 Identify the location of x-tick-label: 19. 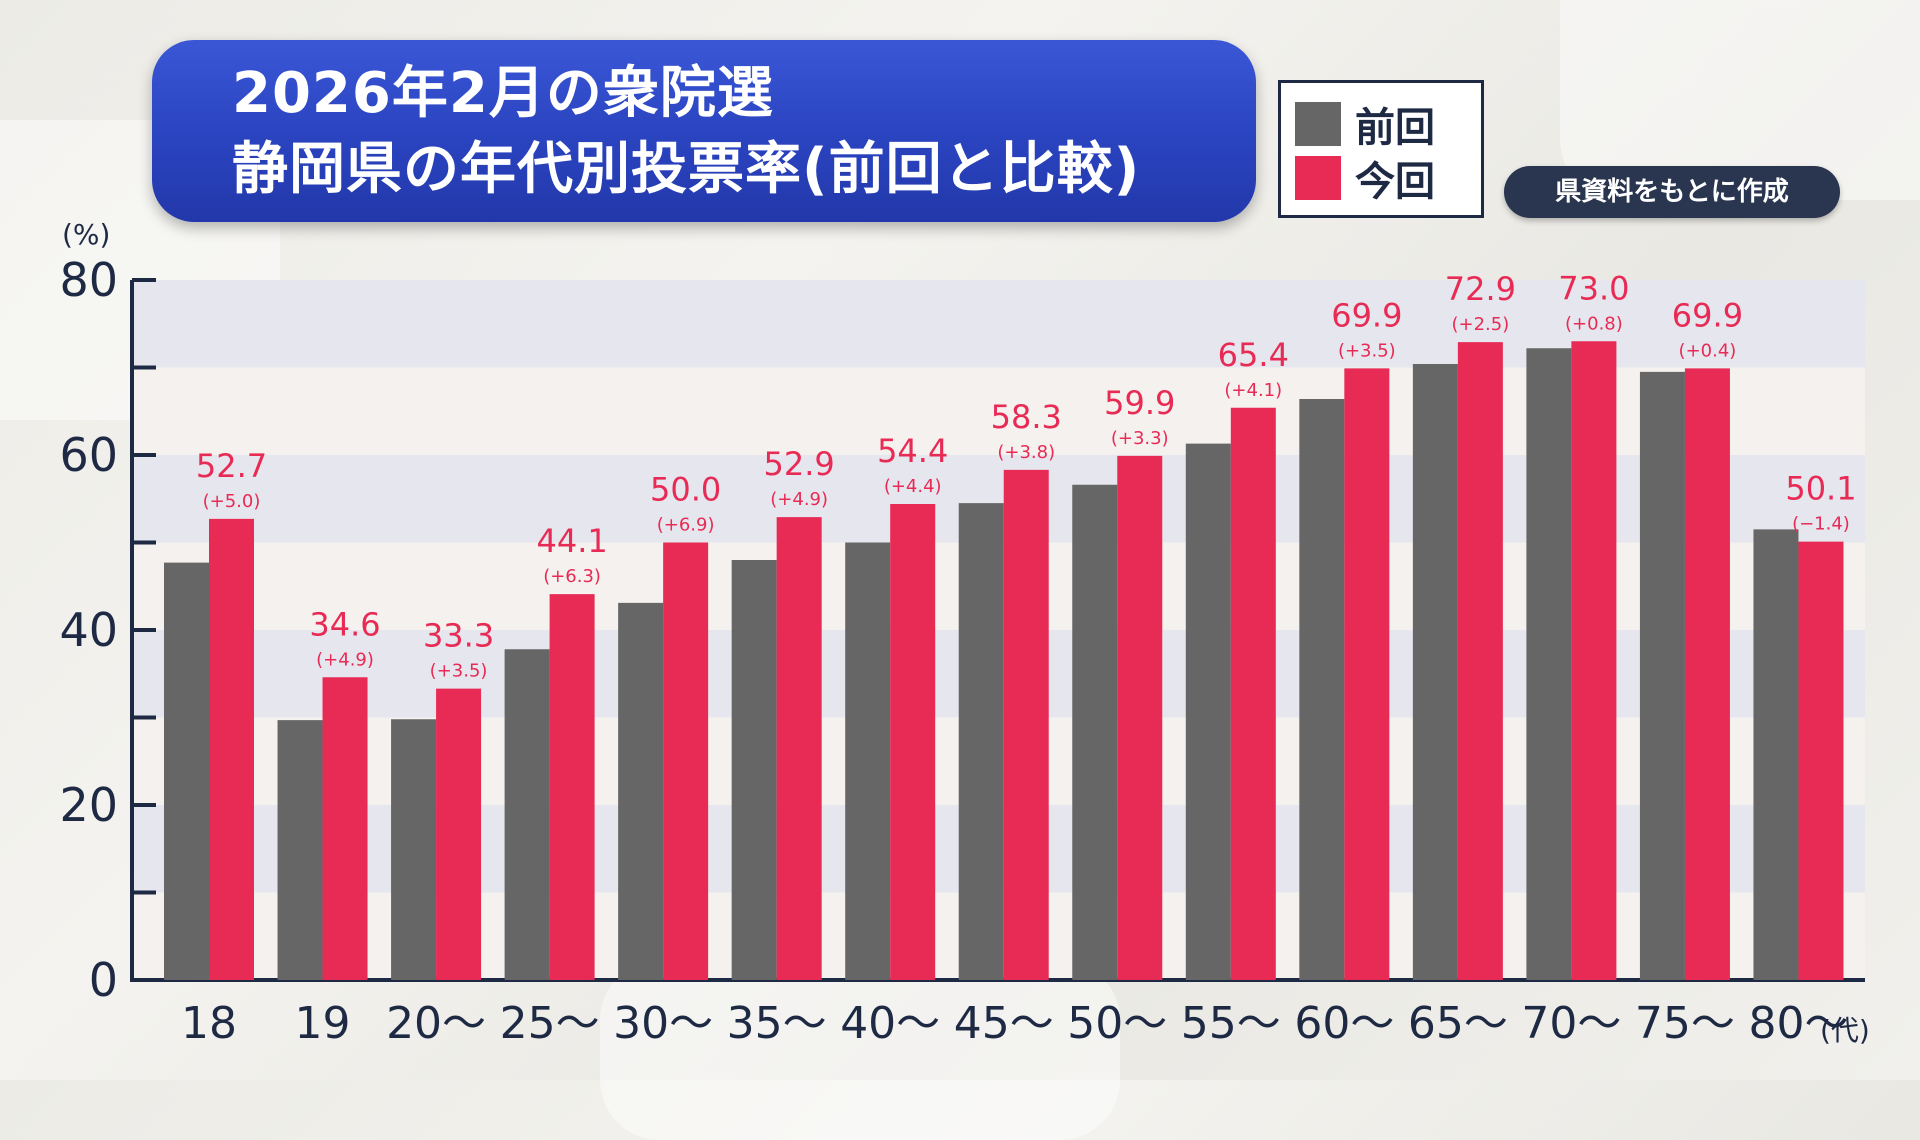
(323, 1023).